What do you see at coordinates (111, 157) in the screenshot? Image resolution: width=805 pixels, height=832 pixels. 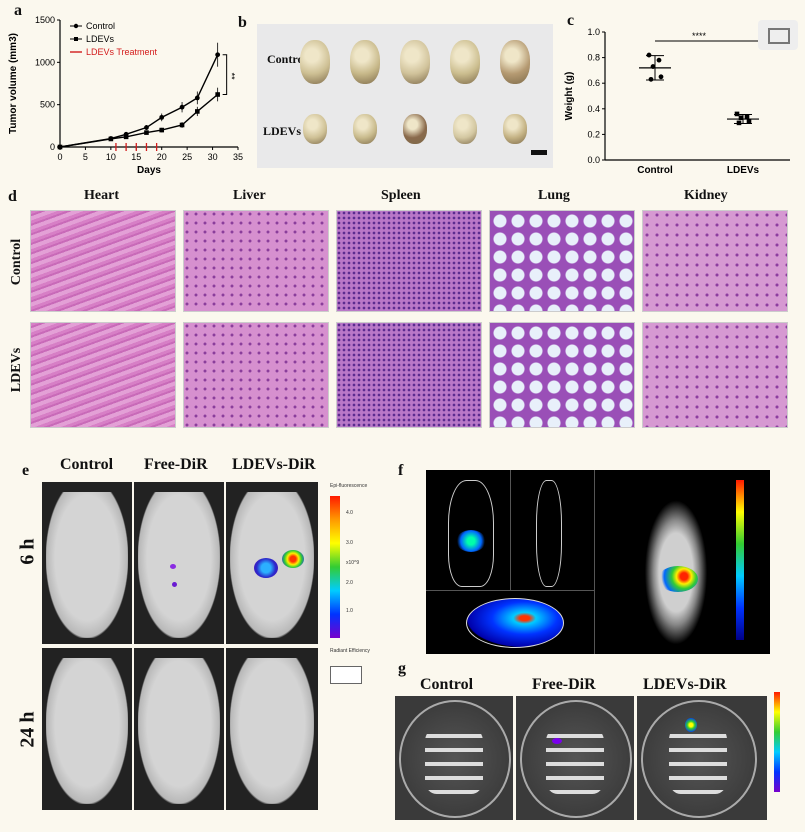 I see `x-tick-label: 10` at bounding box center [111, 157].